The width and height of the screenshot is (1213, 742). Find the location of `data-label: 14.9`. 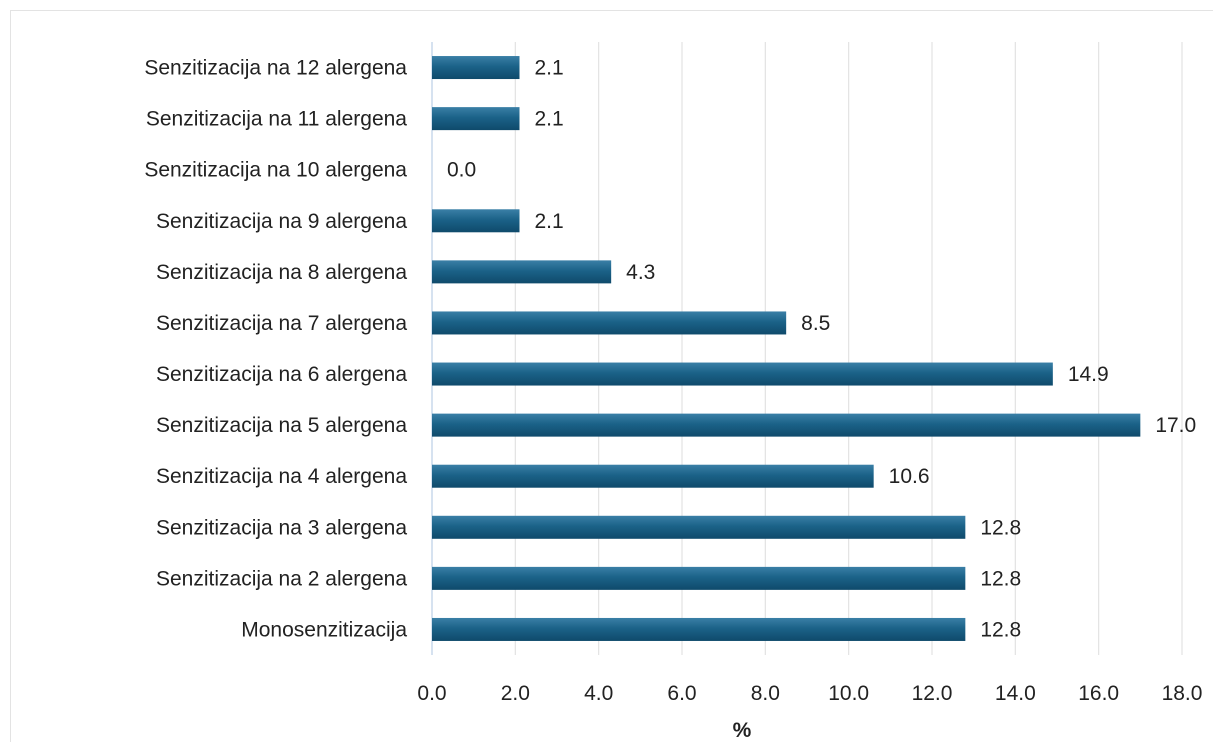

data-label: 14.9 is located at coordinates (1088, 374).